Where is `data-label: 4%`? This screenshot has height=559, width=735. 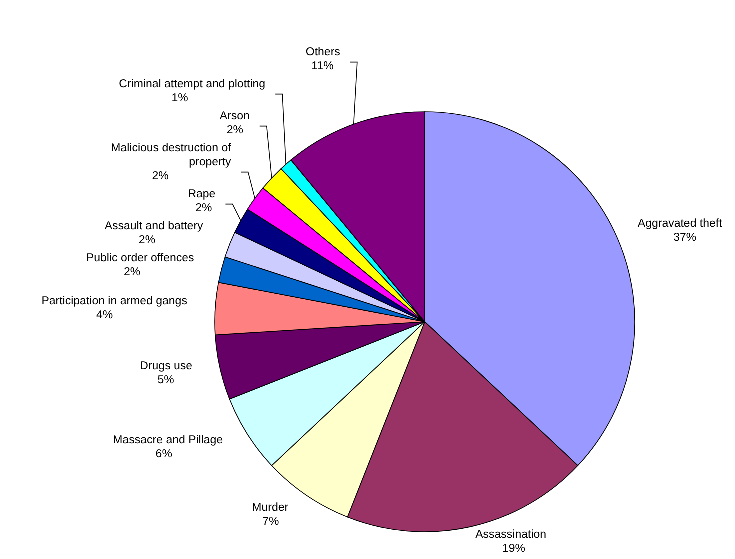 data-label: 4% is located at coordinates (105, 315).